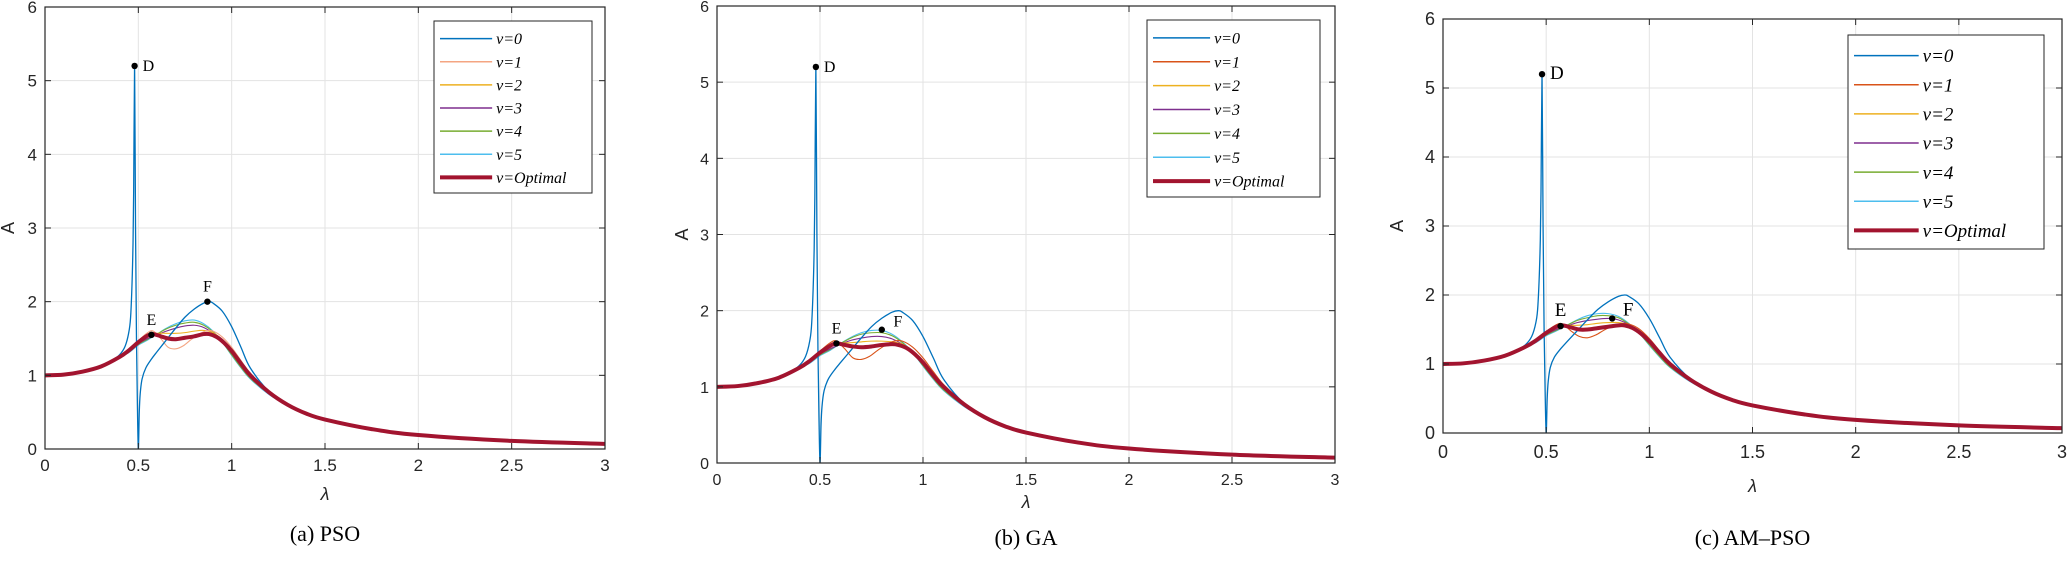 The image size is (2067, 561). What do you see at coordinates (1753, 537) in the screenshot?
I see `subplot-caption: (c) AM–PSO` at bounding box center [1753, 537].